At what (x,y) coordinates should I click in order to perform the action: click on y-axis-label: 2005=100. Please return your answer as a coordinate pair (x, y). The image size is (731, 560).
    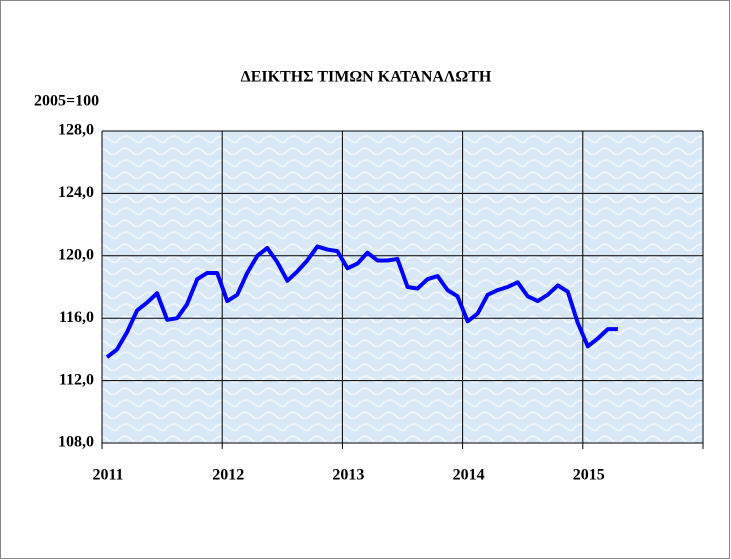
    Looking at the image, I should click on (66, 101).